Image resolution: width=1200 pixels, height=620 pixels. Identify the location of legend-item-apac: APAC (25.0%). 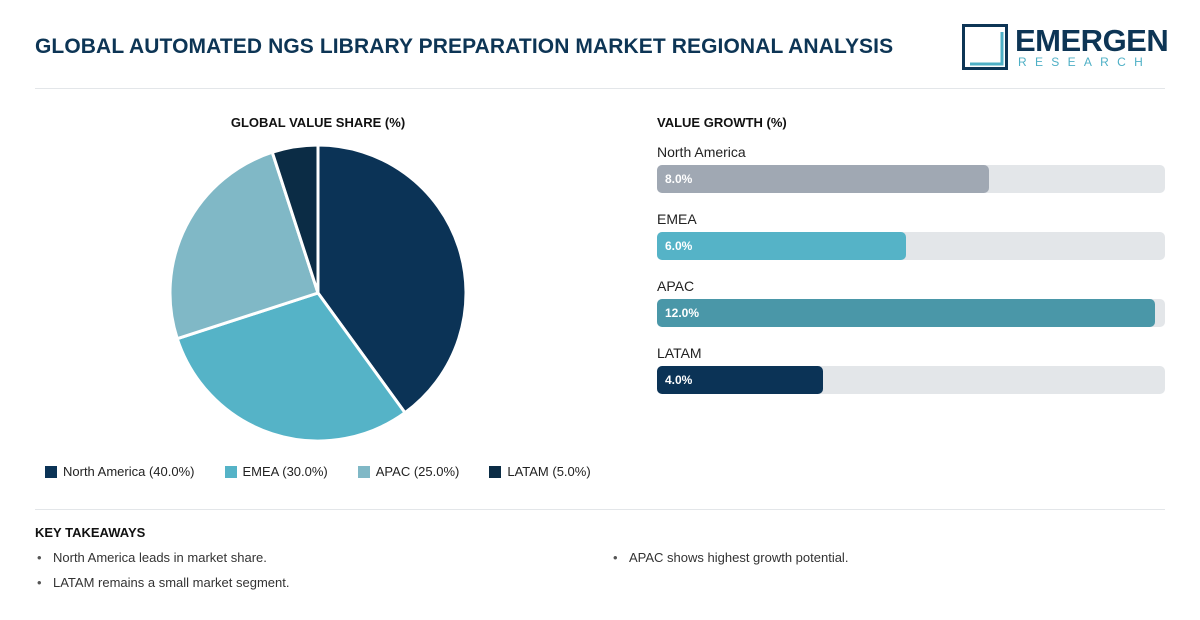
(408, 471).